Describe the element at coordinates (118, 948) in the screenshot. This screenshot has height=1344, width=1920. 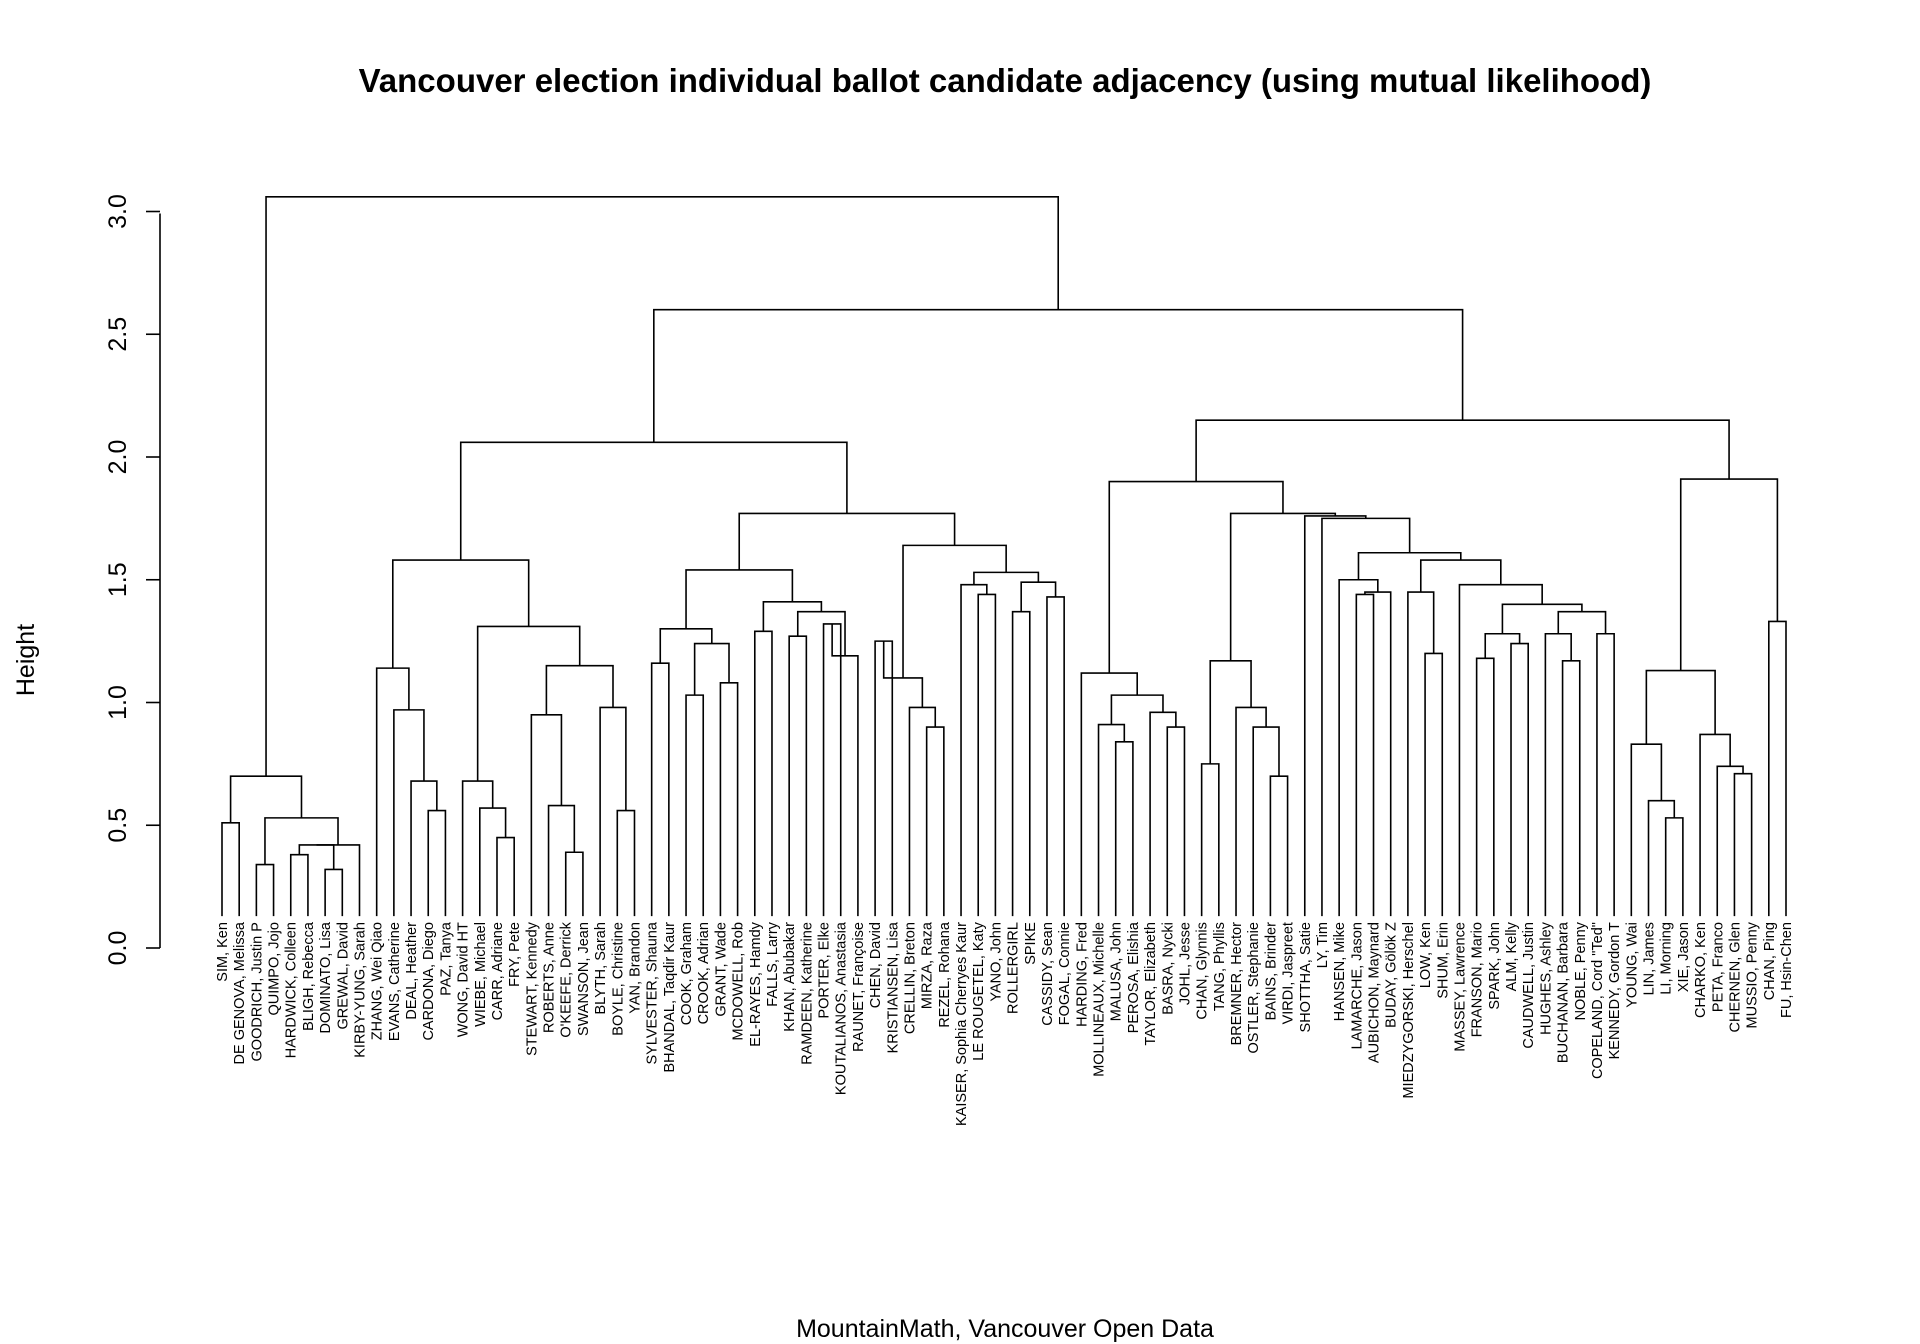
I see `y-tick-label: 0.0` at that location.